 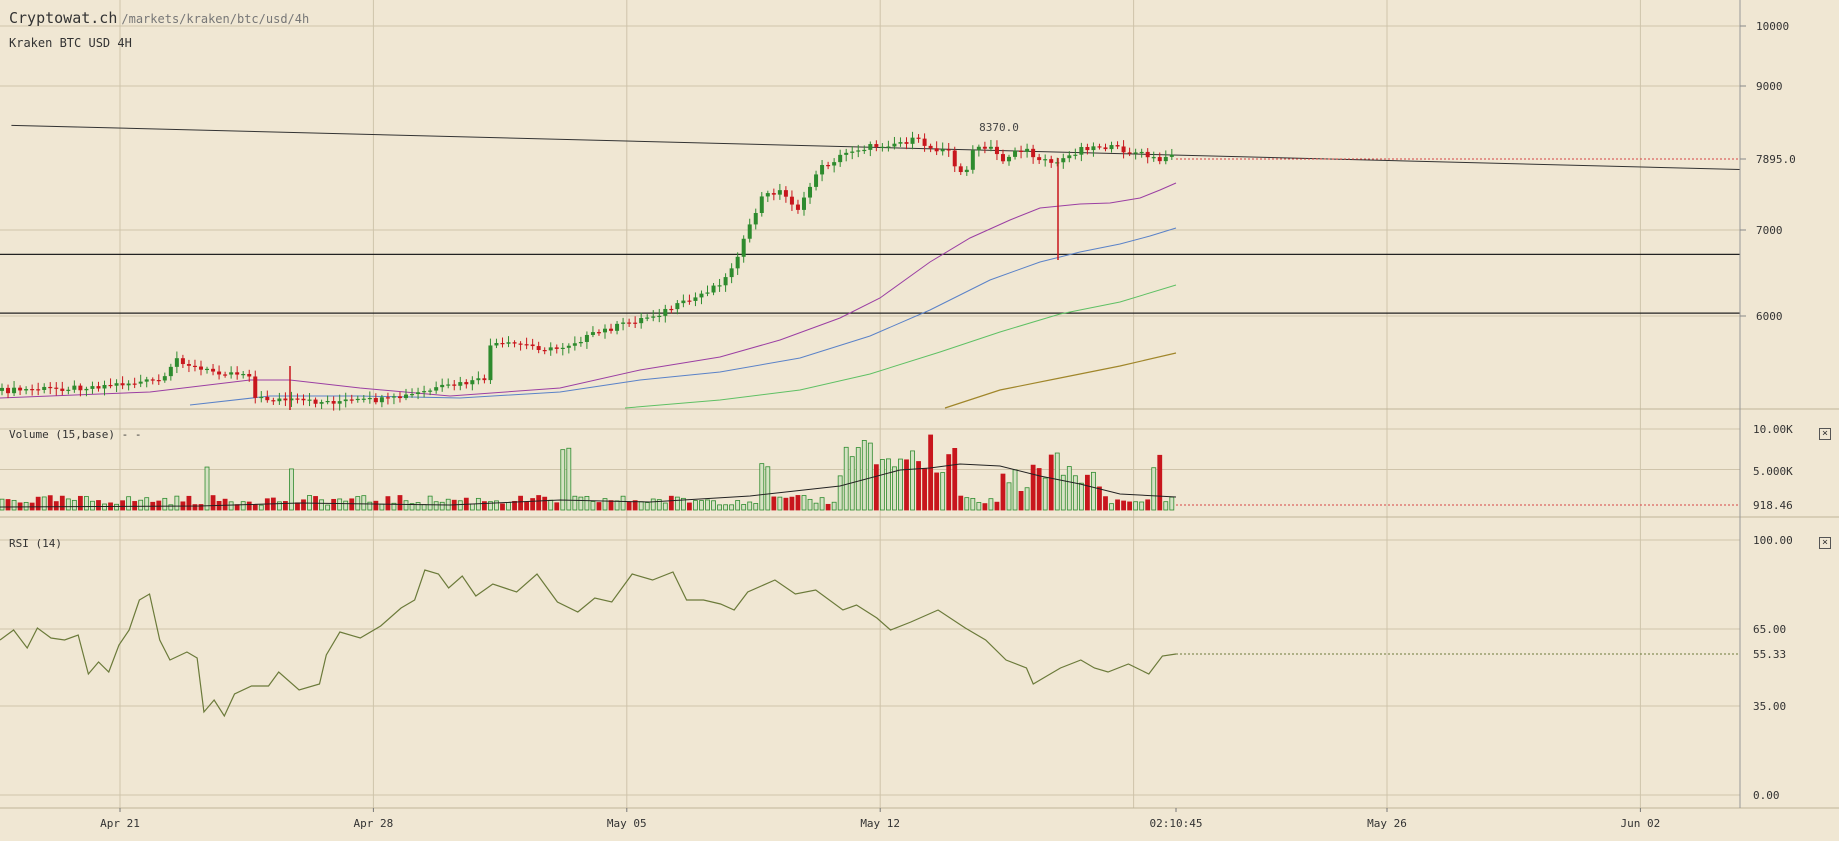 What do you see at coordinates (63, 18) in the screenshot?
I see `site-name: Cryptowat.ch` at bounding box center [63, 18].